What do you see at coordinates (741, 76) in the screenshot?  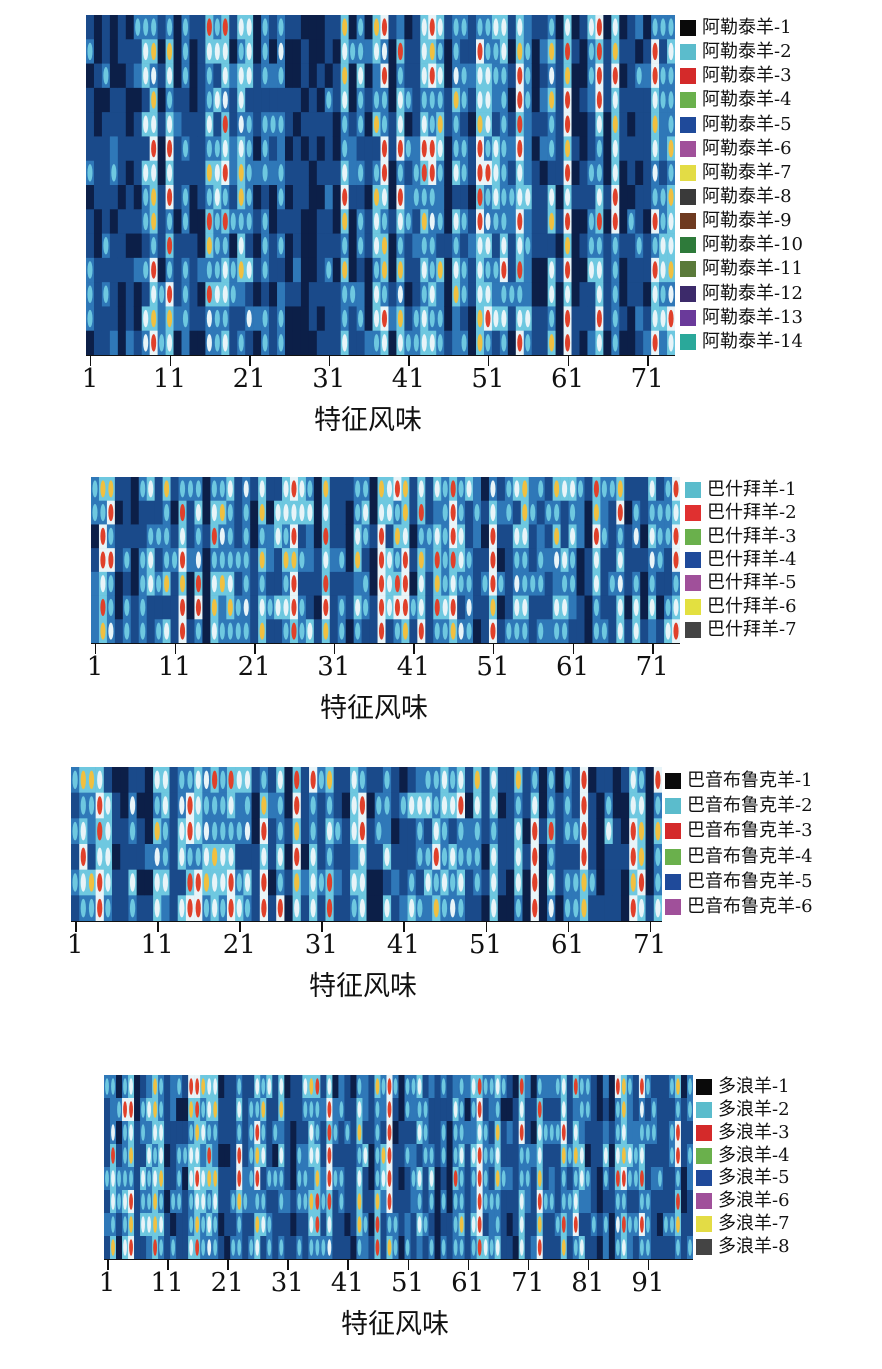 I see `legend-item: 阿勒泰羊-3` at bounding box center [741, 76].